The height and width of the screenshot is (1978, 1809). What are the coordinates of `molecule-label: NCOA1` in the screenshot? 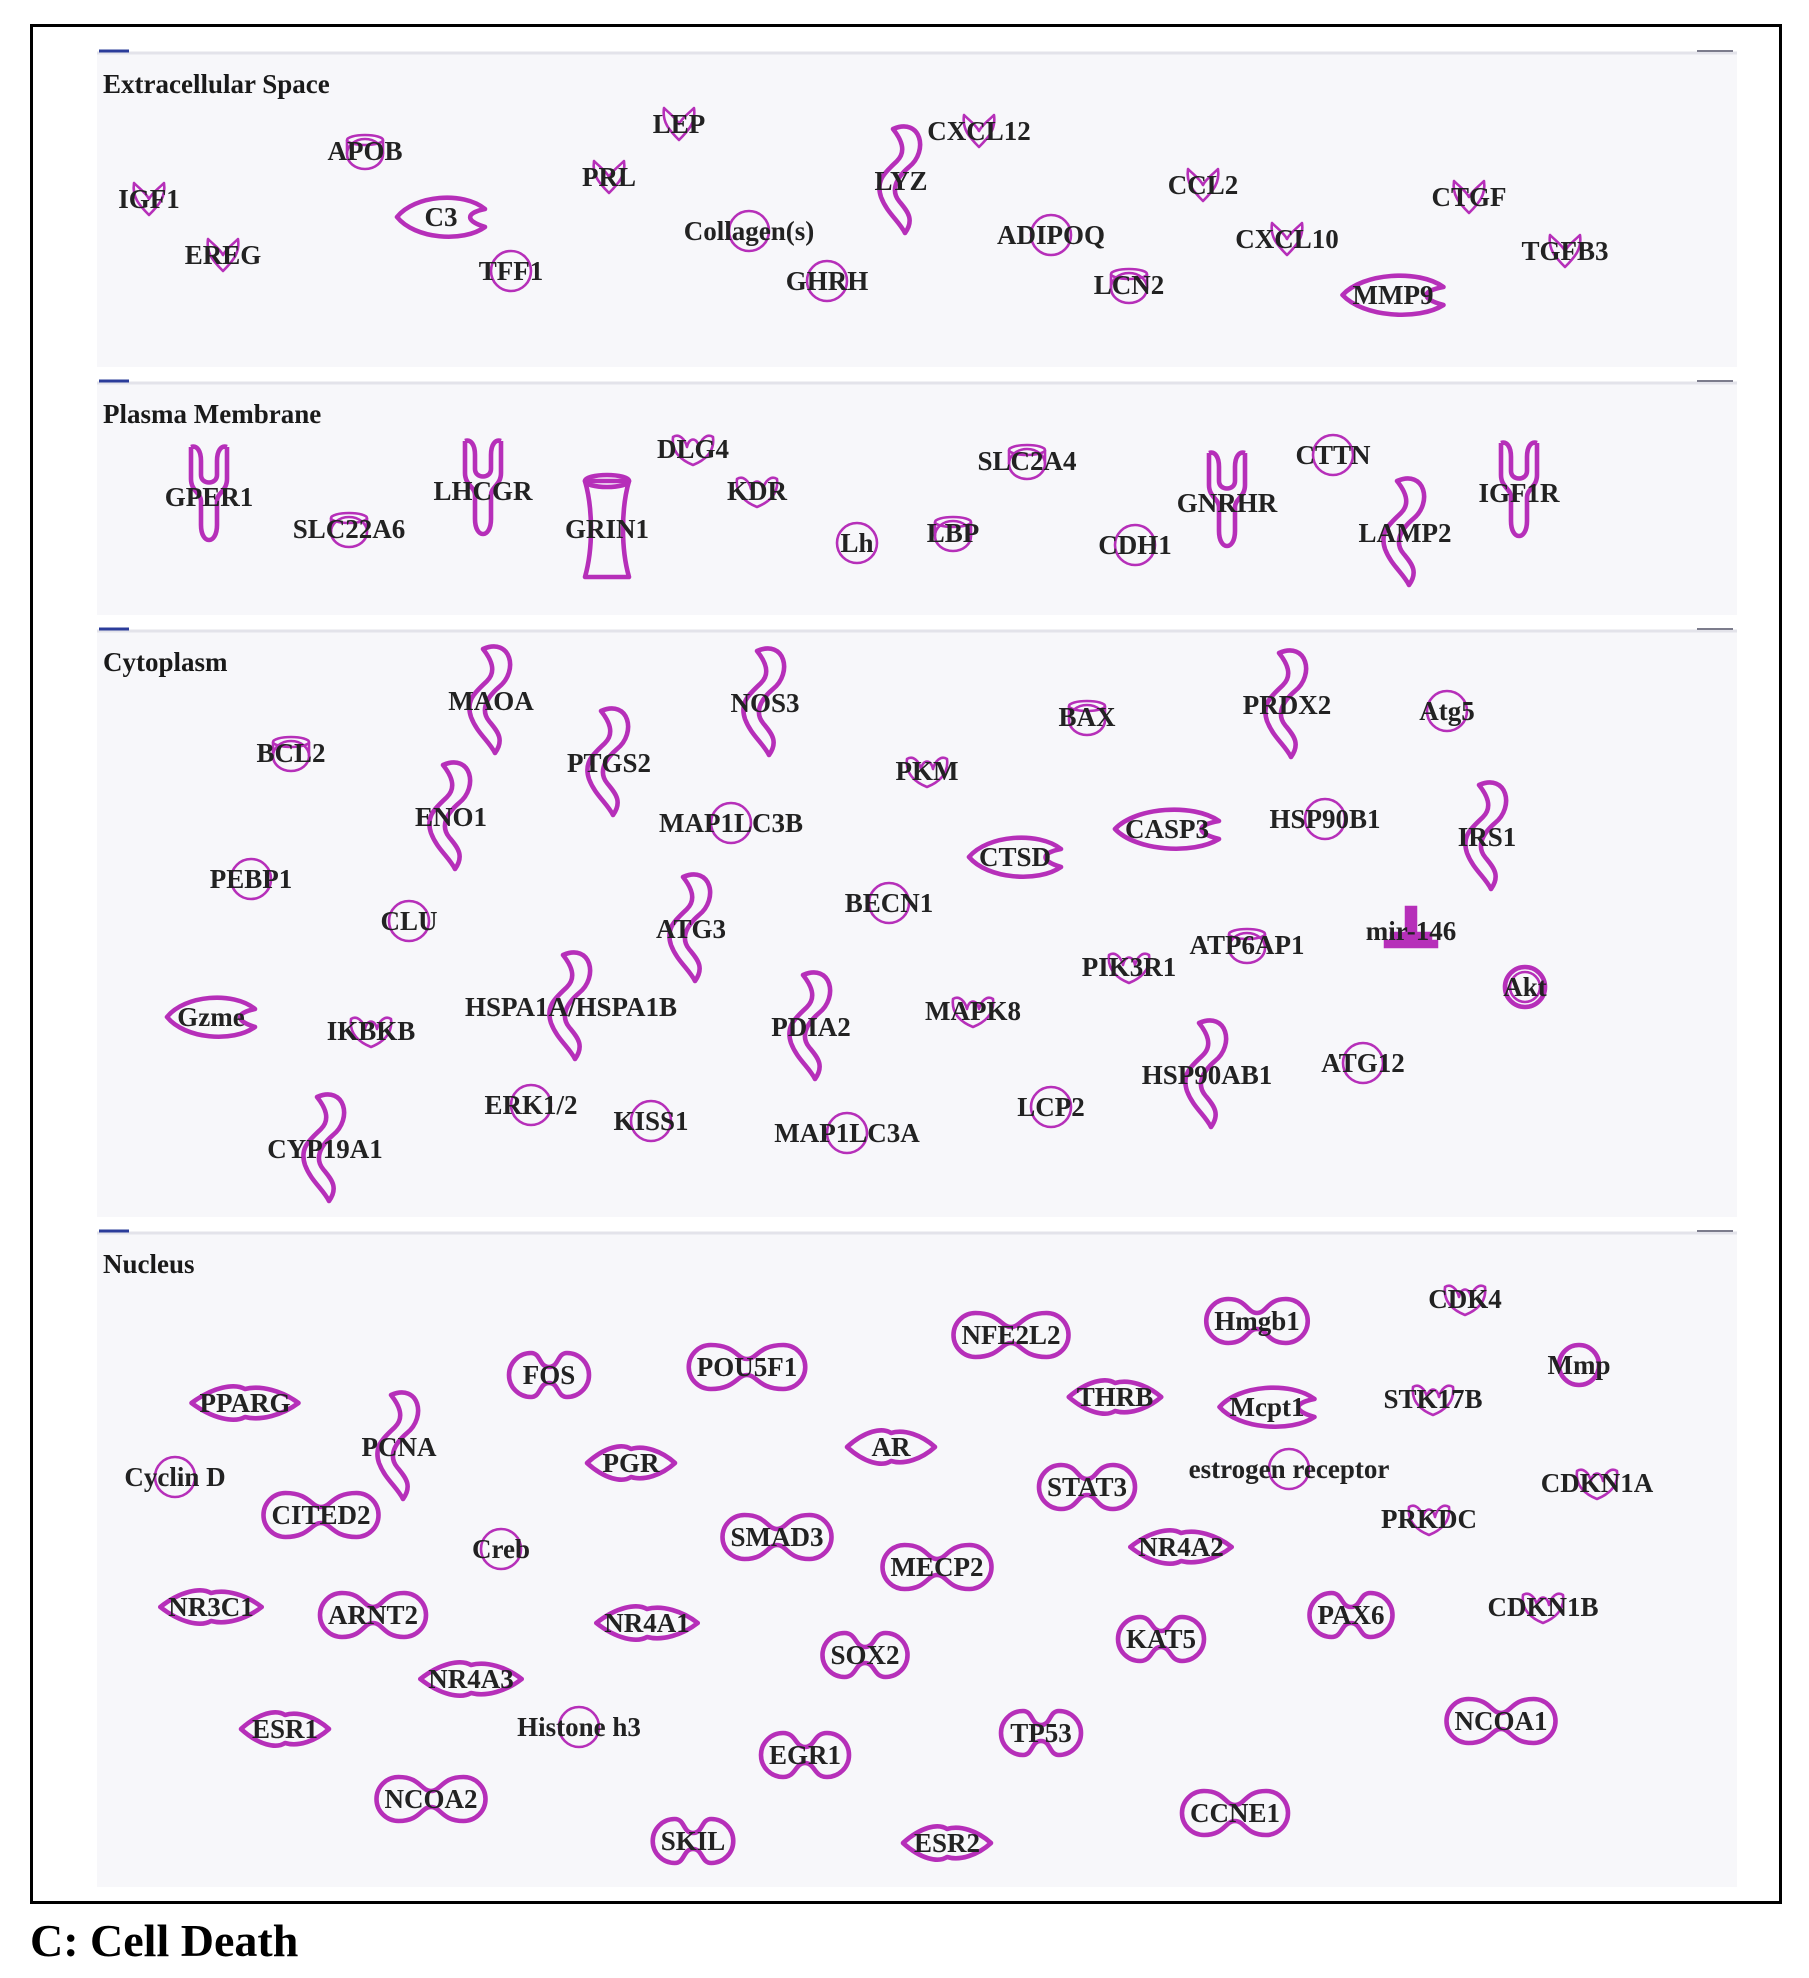 It's located at (1501, 1721).